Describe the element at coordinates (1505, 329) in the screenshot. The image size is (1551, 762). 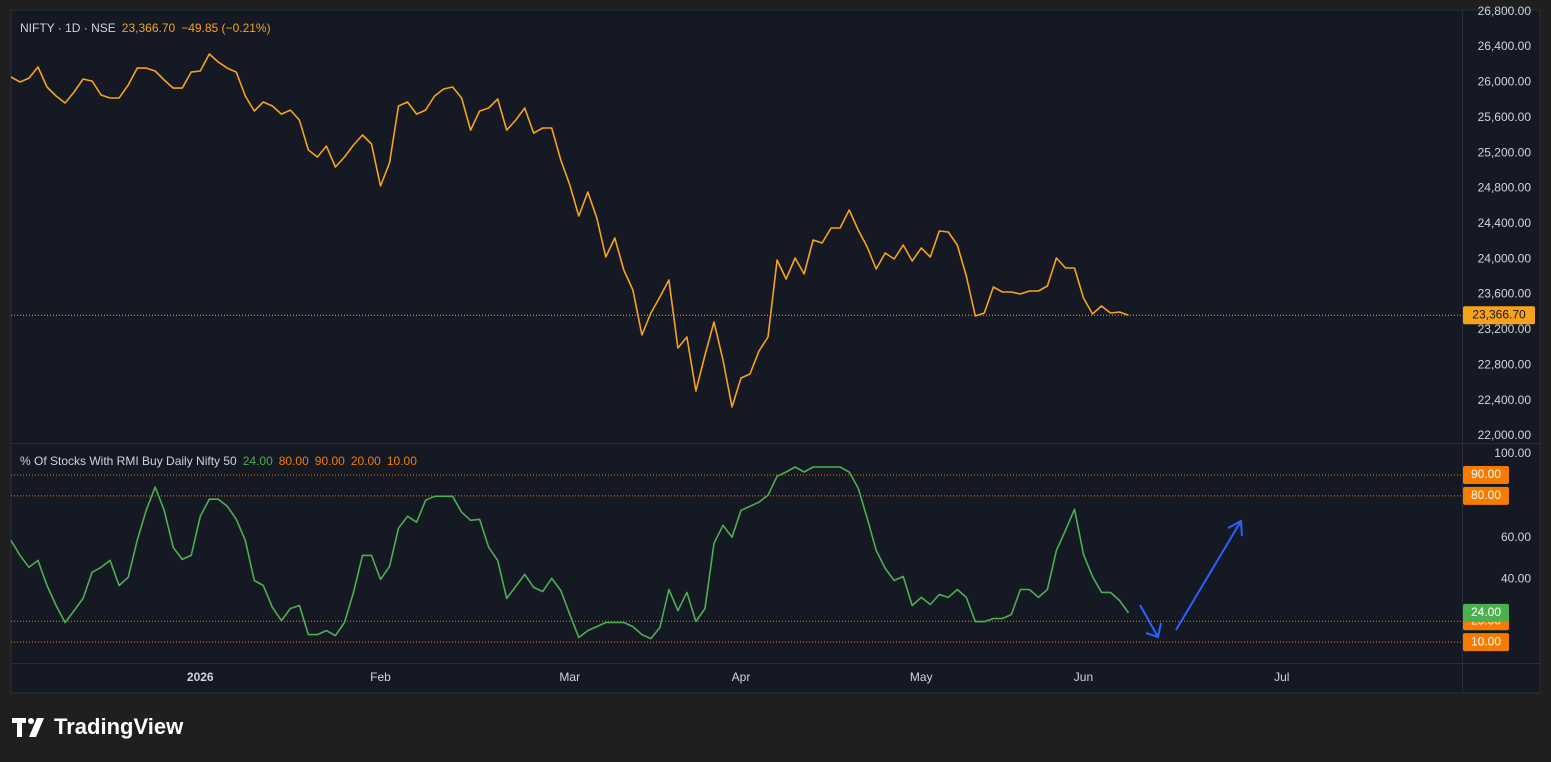
I see `y-tick-label: 23,200.00` at that location.